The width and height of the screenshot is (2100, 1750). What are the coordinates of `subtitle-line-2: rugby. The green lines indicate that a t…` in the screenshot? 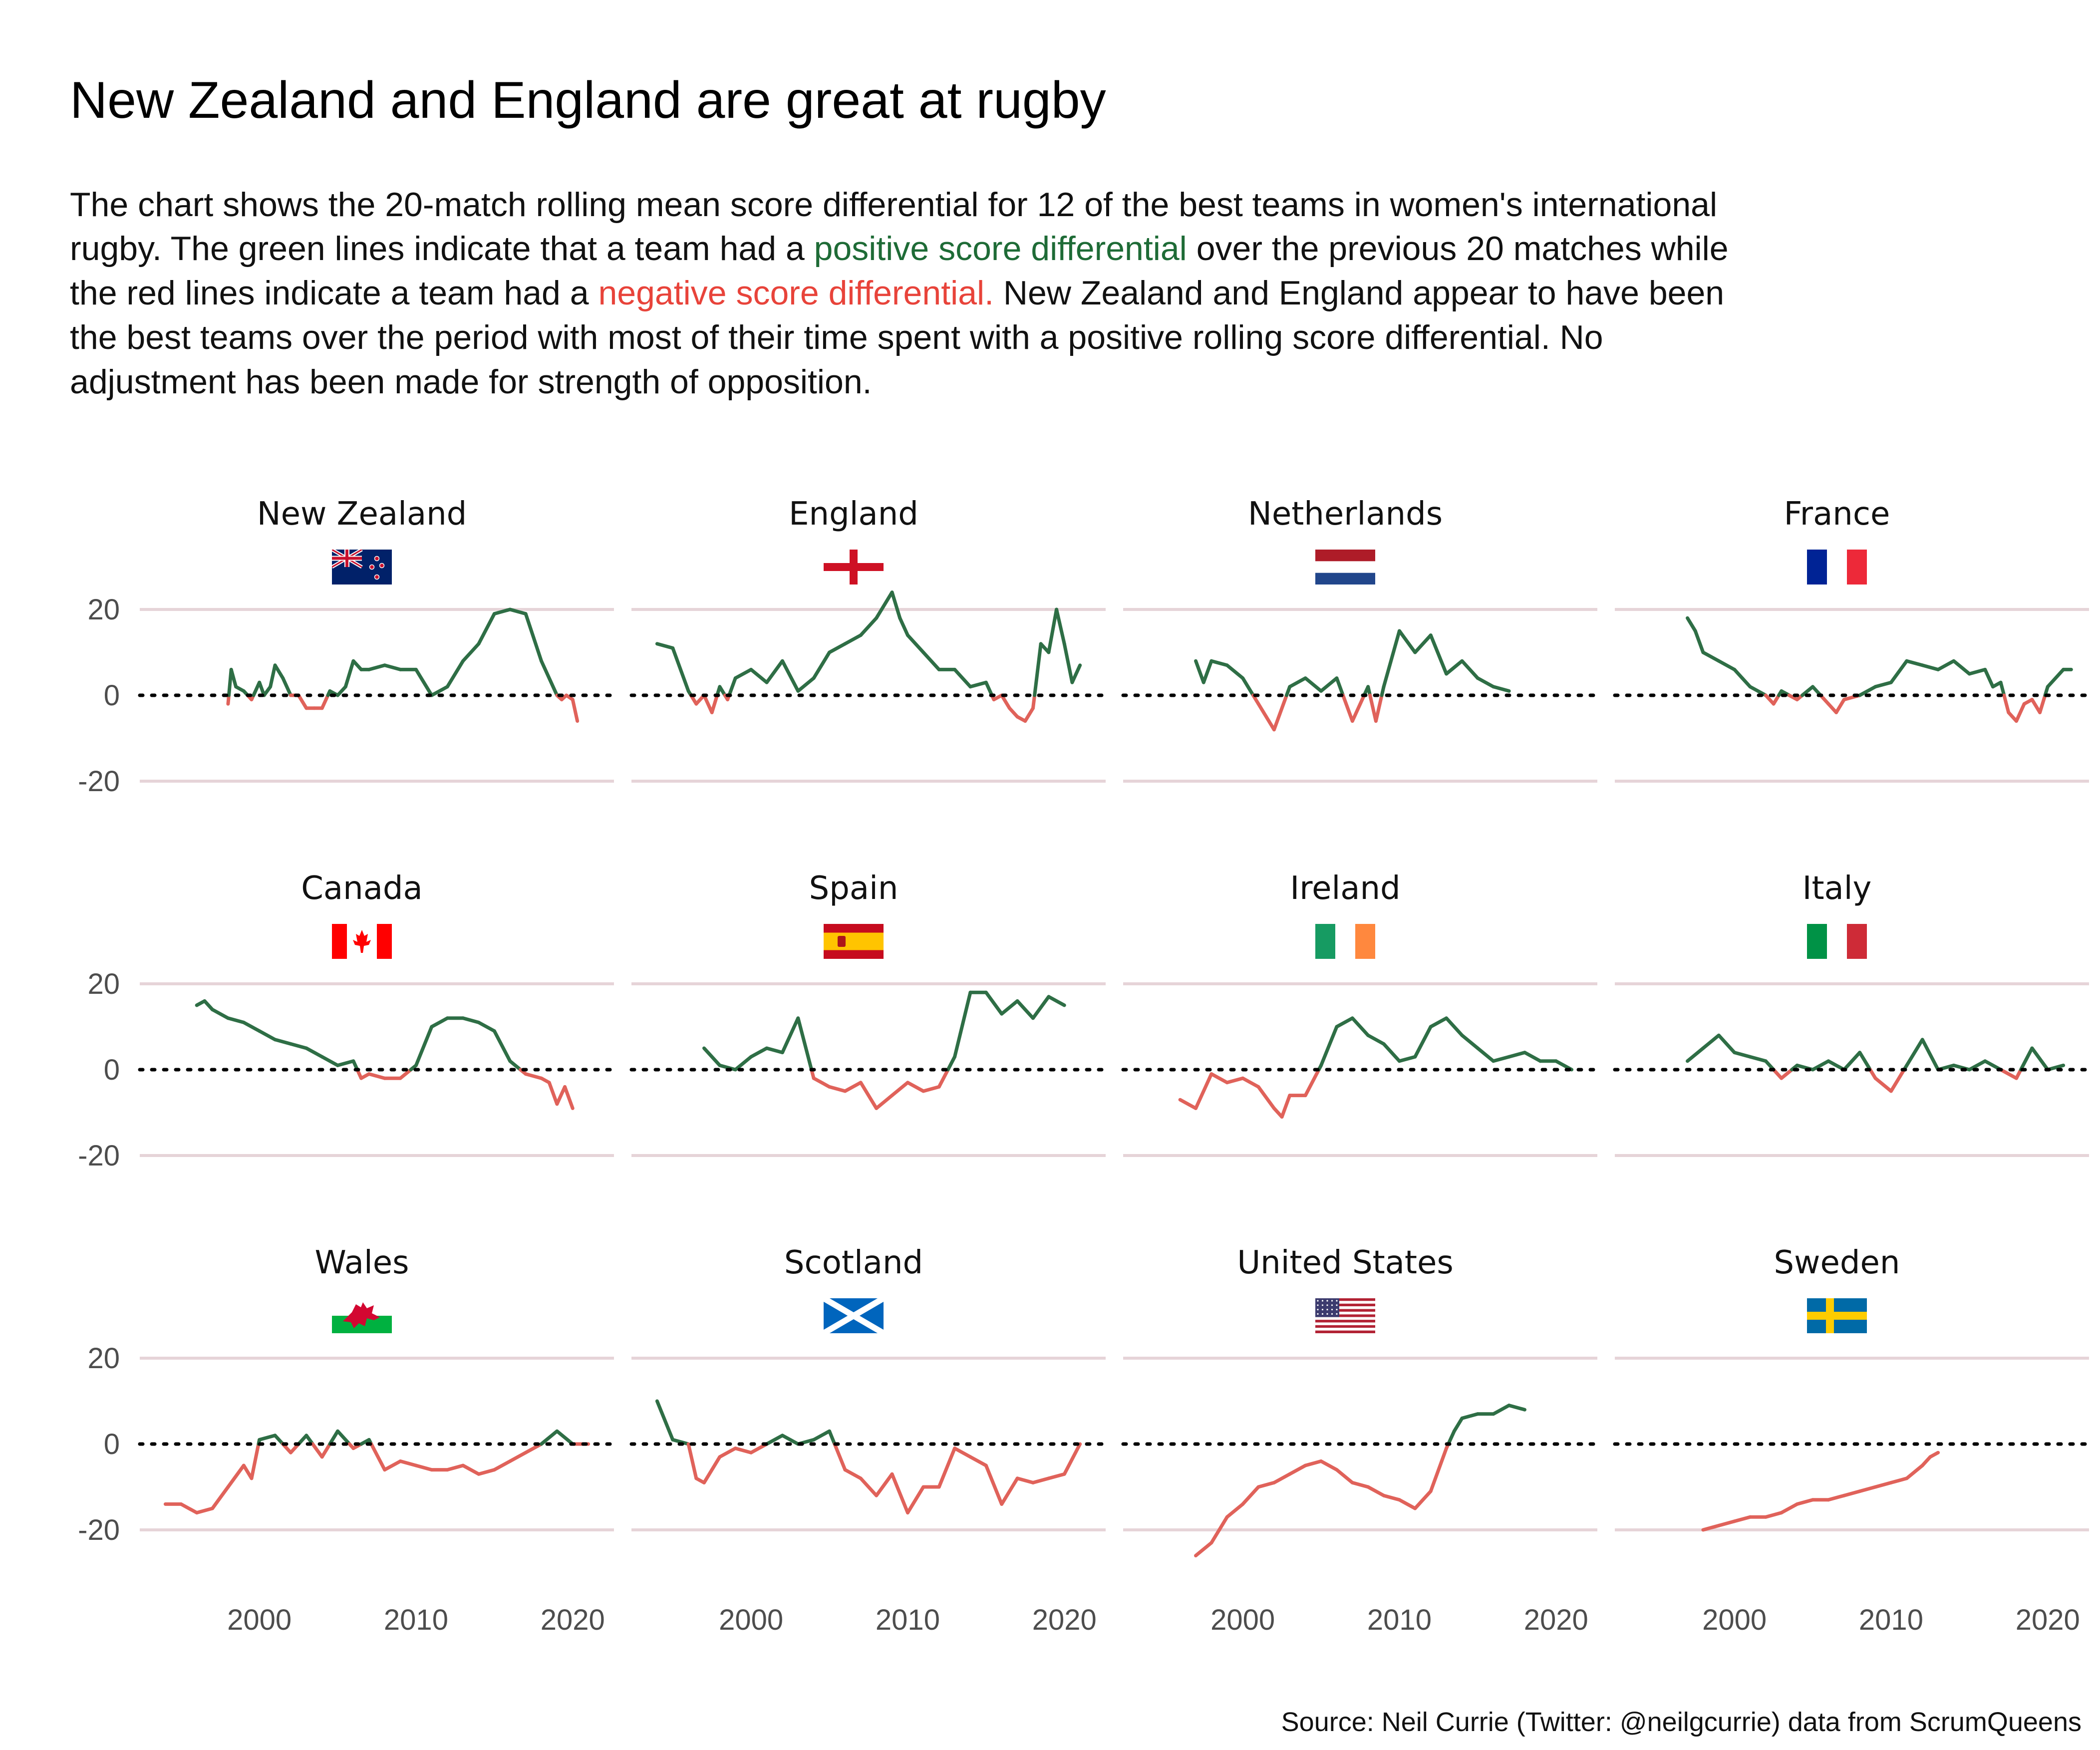 It's located at (900, 249).